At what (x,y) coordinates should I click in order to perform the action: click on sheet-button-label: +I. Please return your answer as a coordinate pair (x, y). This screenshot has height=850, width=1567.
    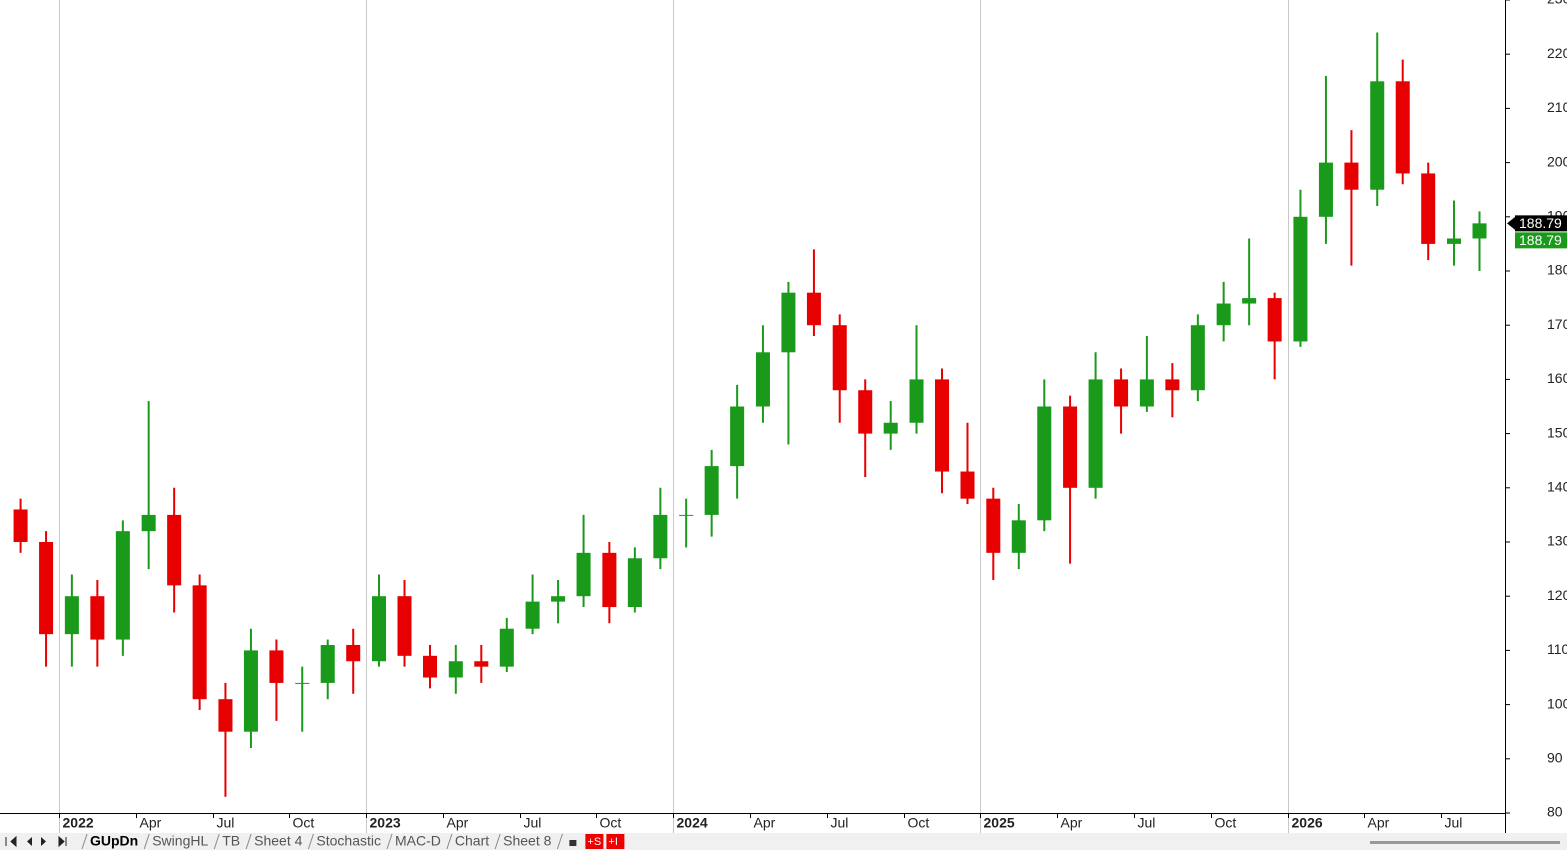
    Looking at the image, I should click on (612, 842).